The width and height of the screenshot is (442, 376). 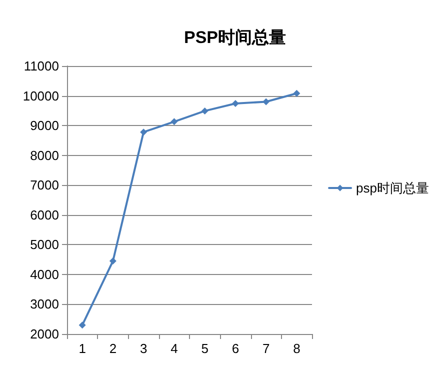 I want to click on x-tick-label: 6, so click(x=236, y=348).